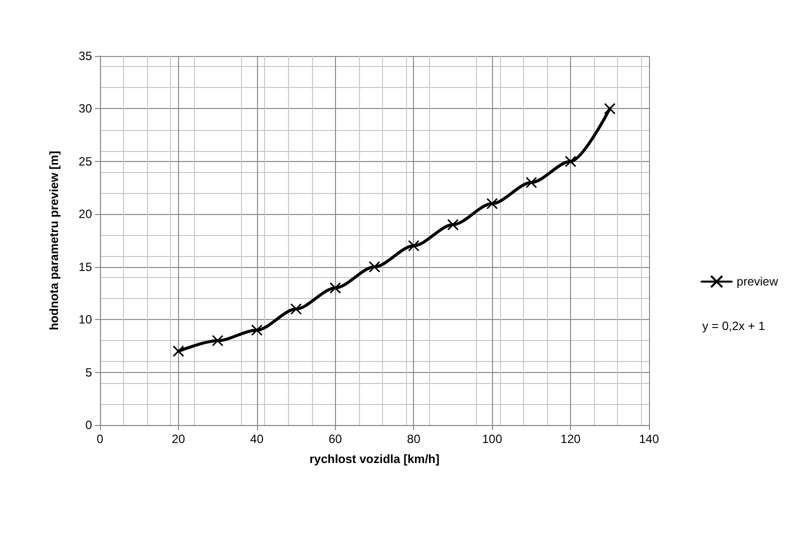 The image size is (803, 533). Describe the element at coordinates (734, 326) in the screenshot. I see `text: y = 0,2x + 1` at that location.